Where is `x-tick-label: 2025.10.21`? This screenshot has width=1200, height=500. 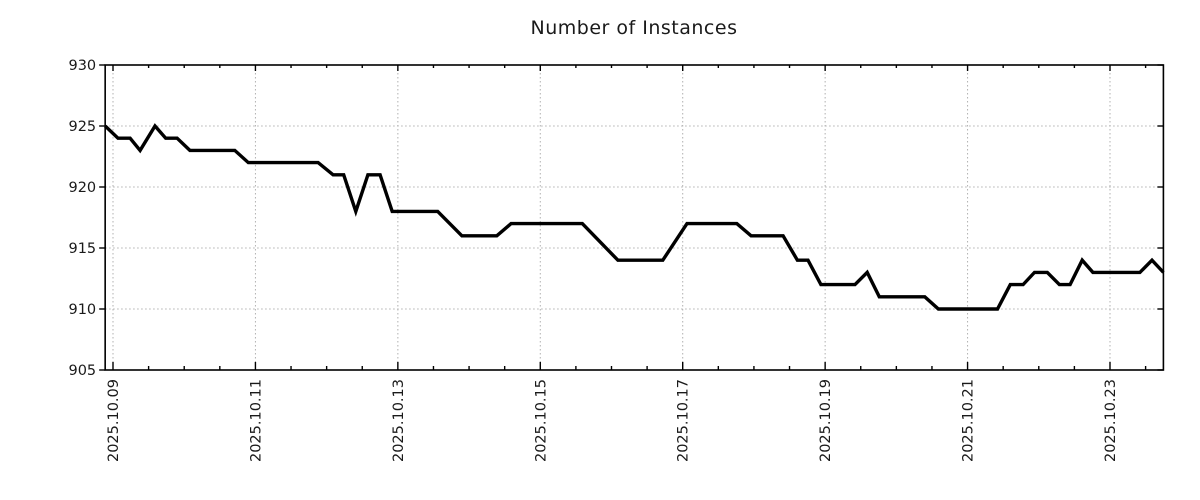
x-tick-label: 2025.10.21 is located at coordinates (969, 420).